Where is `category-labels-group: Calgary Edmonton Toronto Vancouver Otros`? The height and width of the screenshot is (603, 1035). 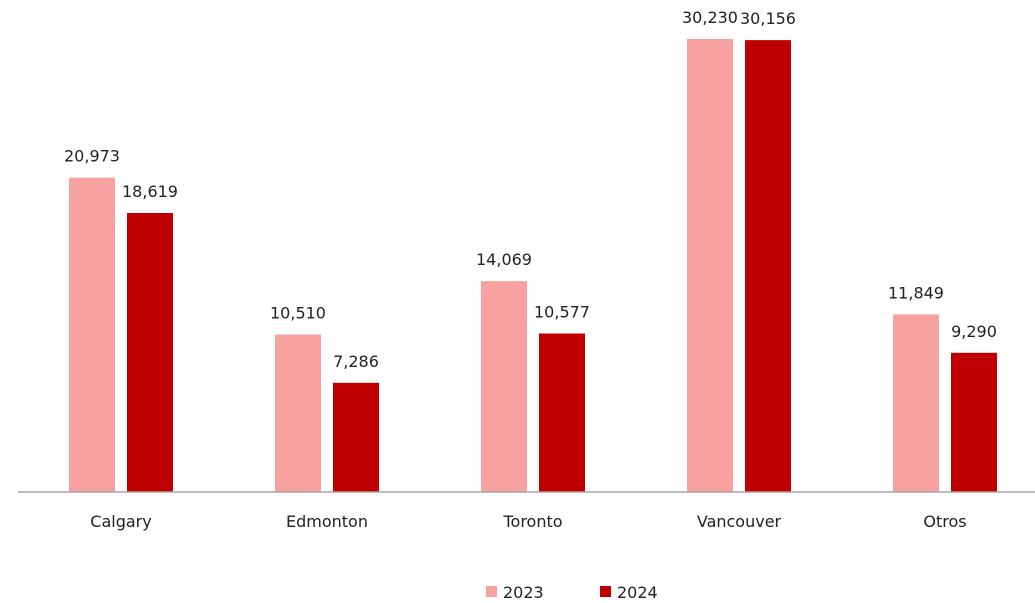 category-labels-group: Calgary Edmonton Toronto Vancouver Otros is located at coordinates (528, 521).